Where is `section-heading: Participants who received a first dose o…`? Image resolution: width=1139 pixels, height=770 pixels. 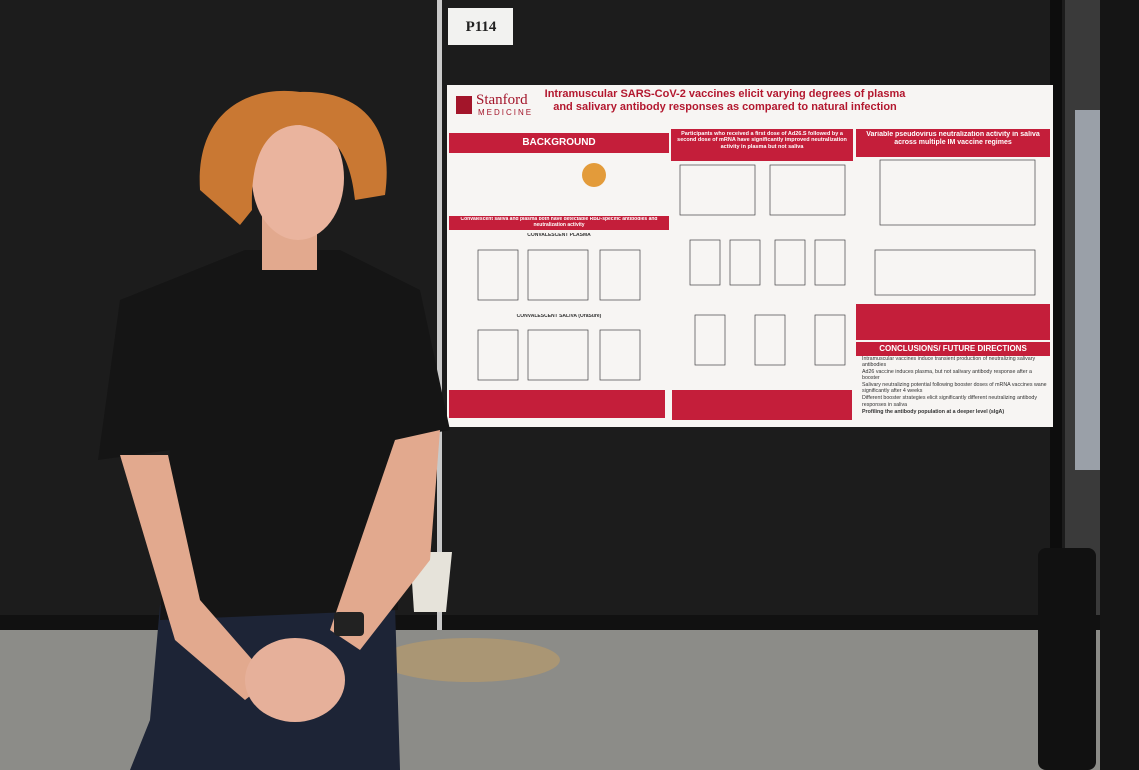 section-heading: Participants who received a first dose o… is located at coordinates (762, 140).